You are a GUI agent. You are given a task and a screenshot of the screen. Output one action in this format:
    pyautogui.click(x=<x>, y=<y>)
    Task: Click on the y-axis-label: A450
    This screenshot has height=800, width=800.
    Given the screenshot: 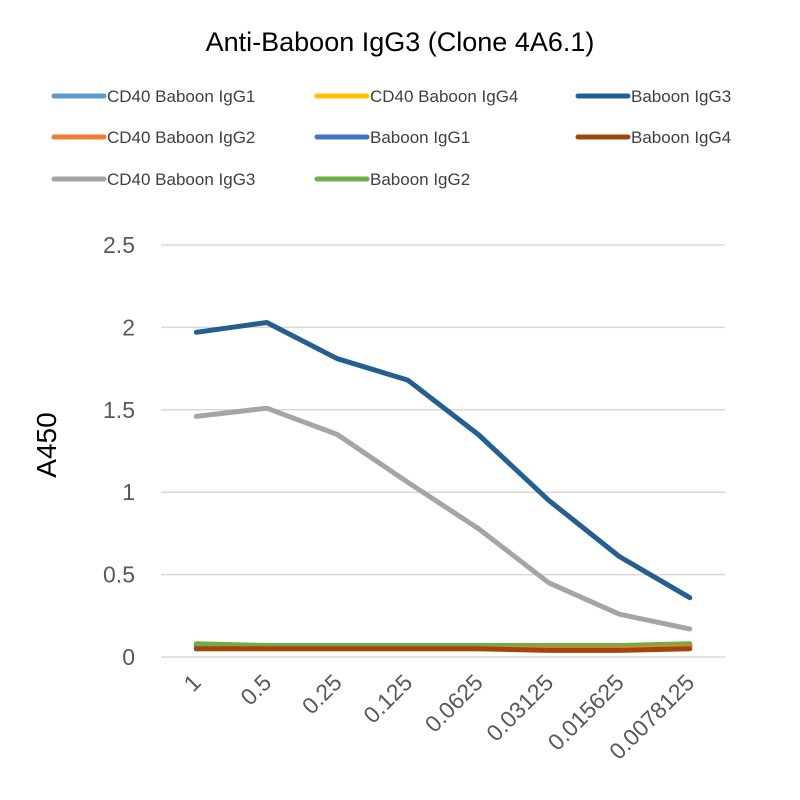 What is the action you would take?
    pyautogui.click(x=46, y=444)
    